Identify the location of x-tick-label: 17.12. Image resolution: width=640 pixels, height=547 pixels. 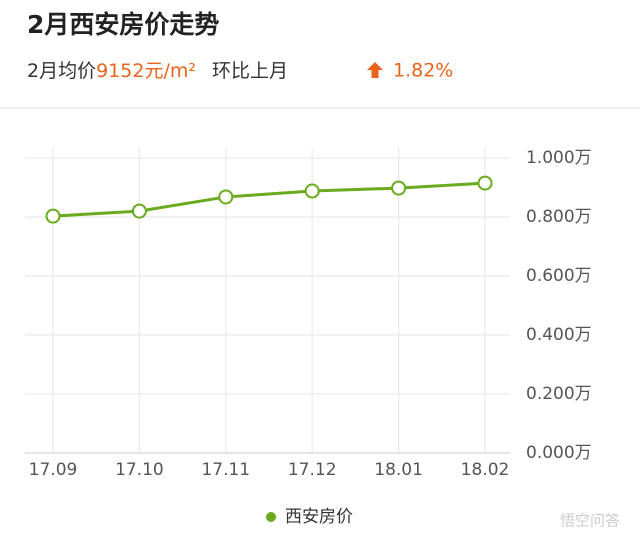
(312, 470).